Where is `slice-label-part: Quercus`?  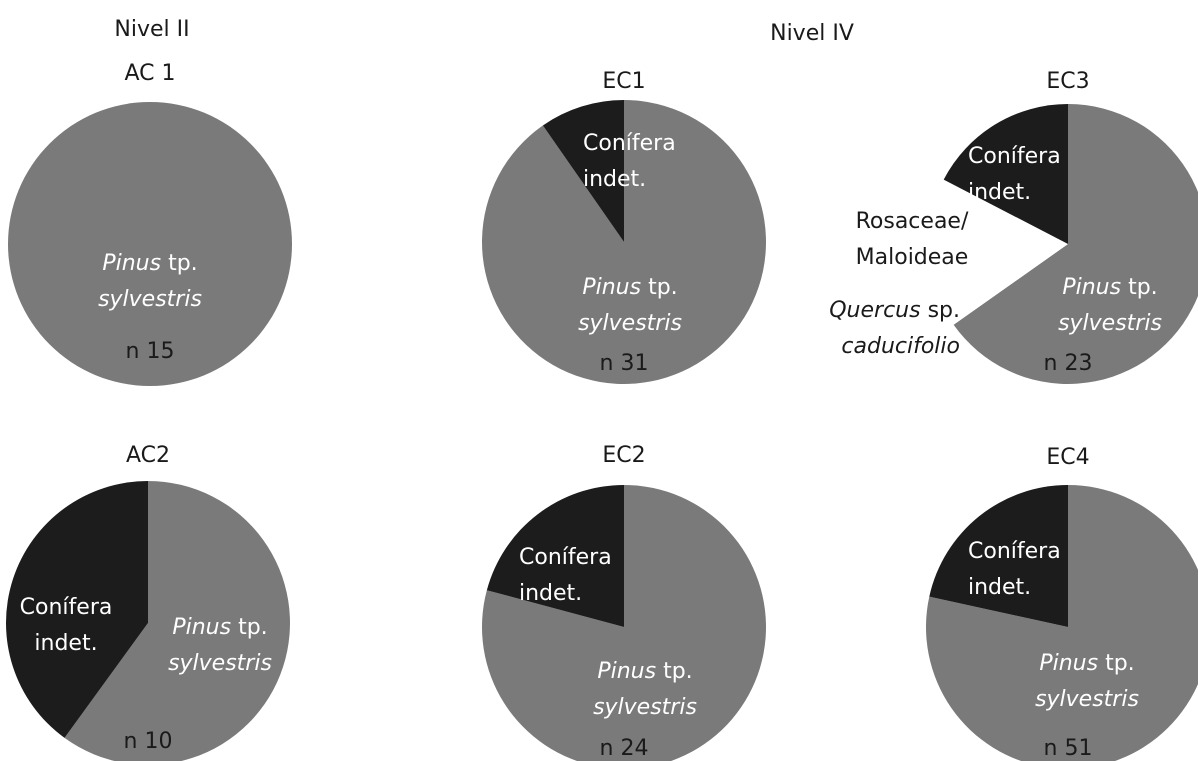 slice-label-part: Quercus is located at coordinates (874, 310).